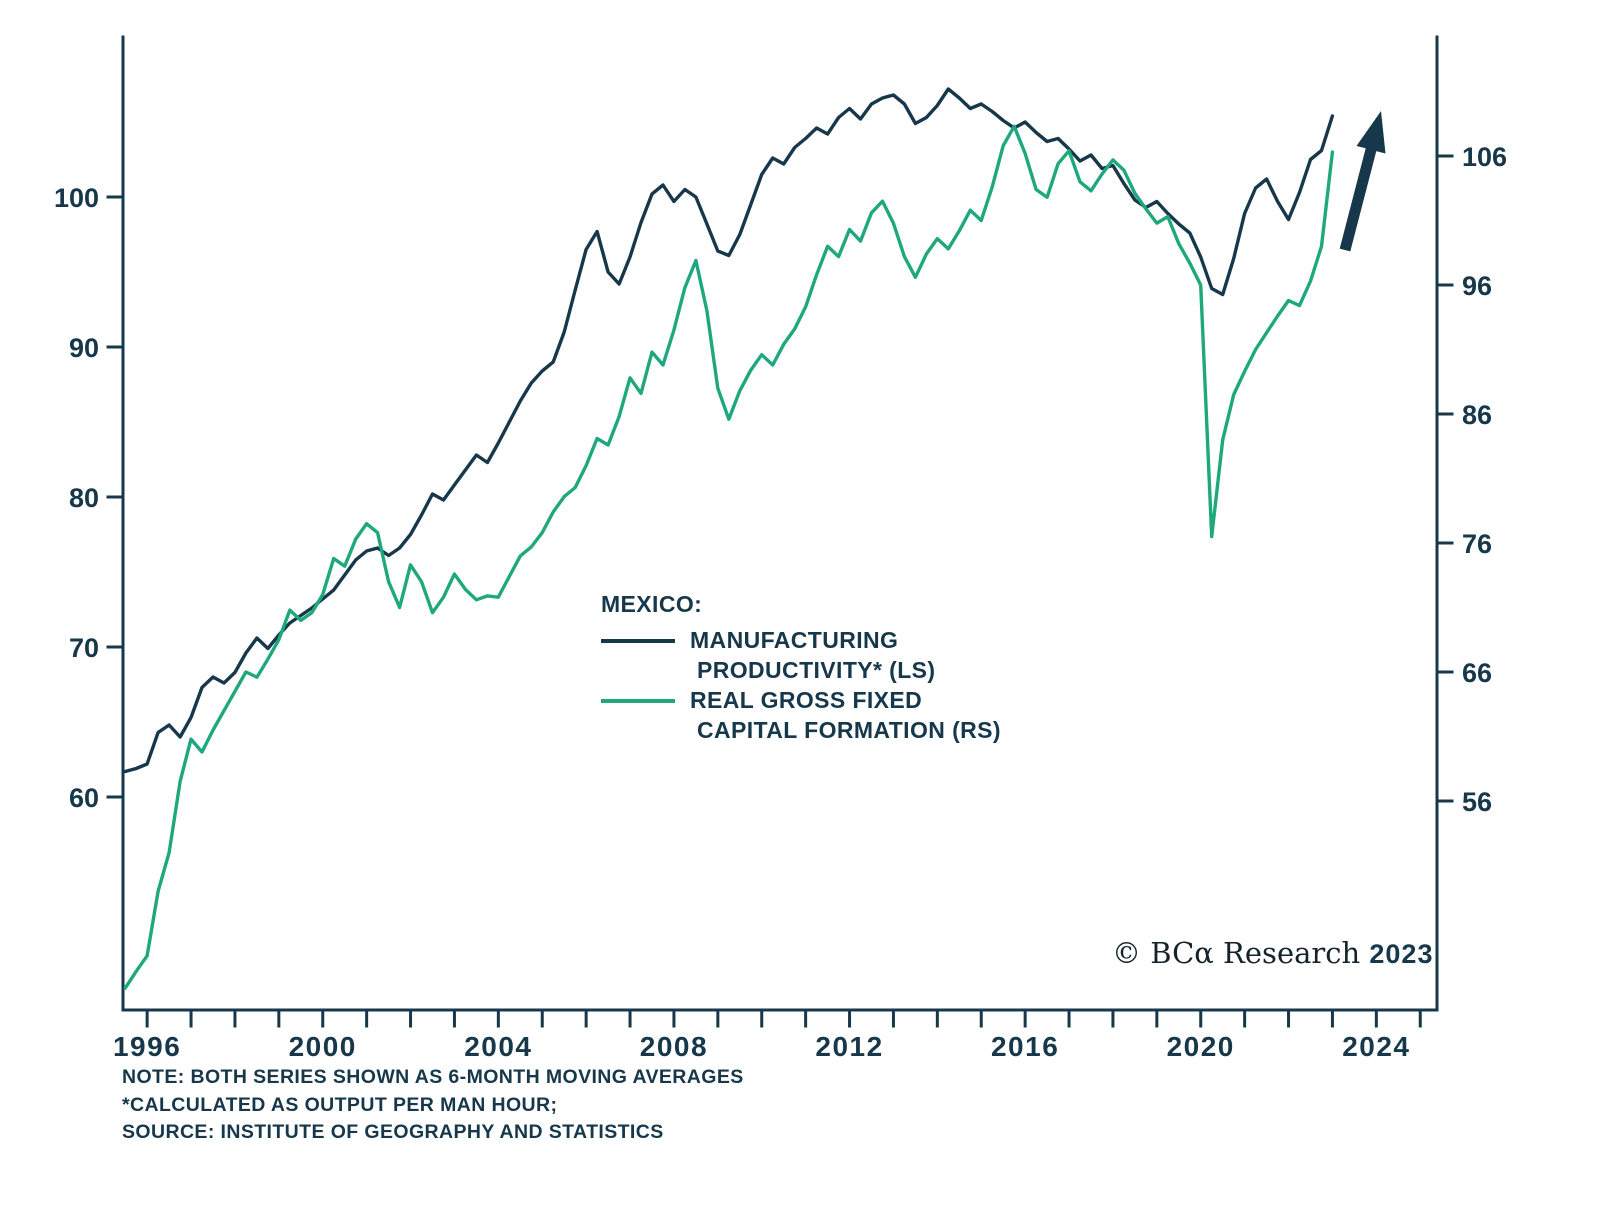 The height and width of the screenshot is (1211, 1600). Describe the element at coordinates (1477, 544) in the screenshot. I see `right-axis-tick-label: 76` at that location.